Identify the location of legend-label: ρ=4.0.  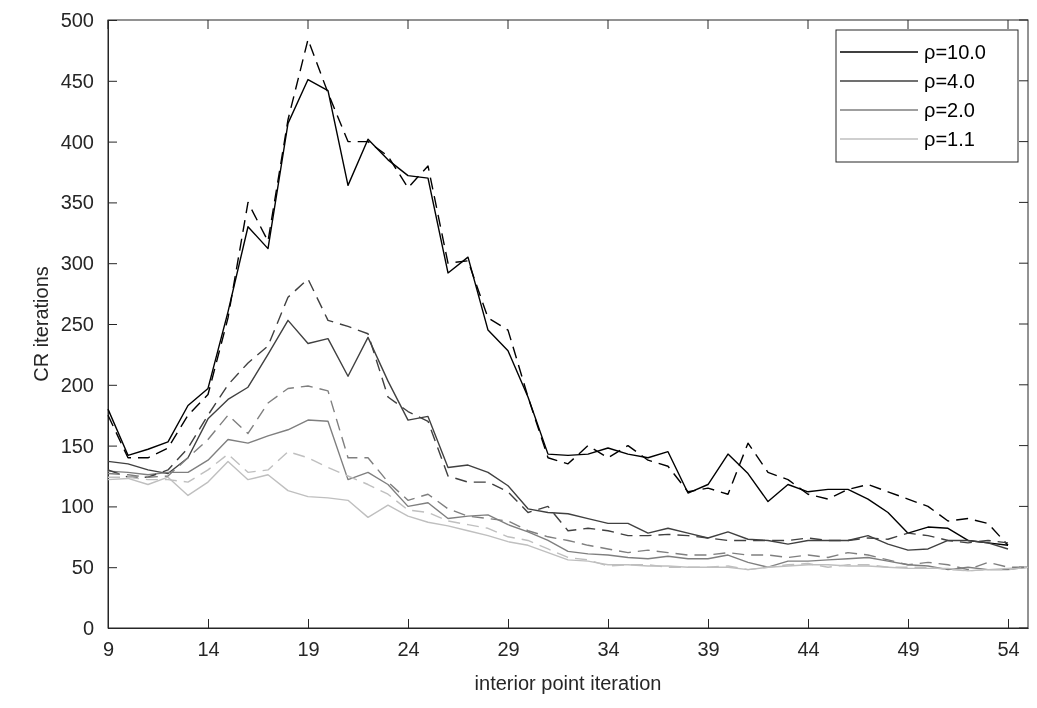
(949, 81).